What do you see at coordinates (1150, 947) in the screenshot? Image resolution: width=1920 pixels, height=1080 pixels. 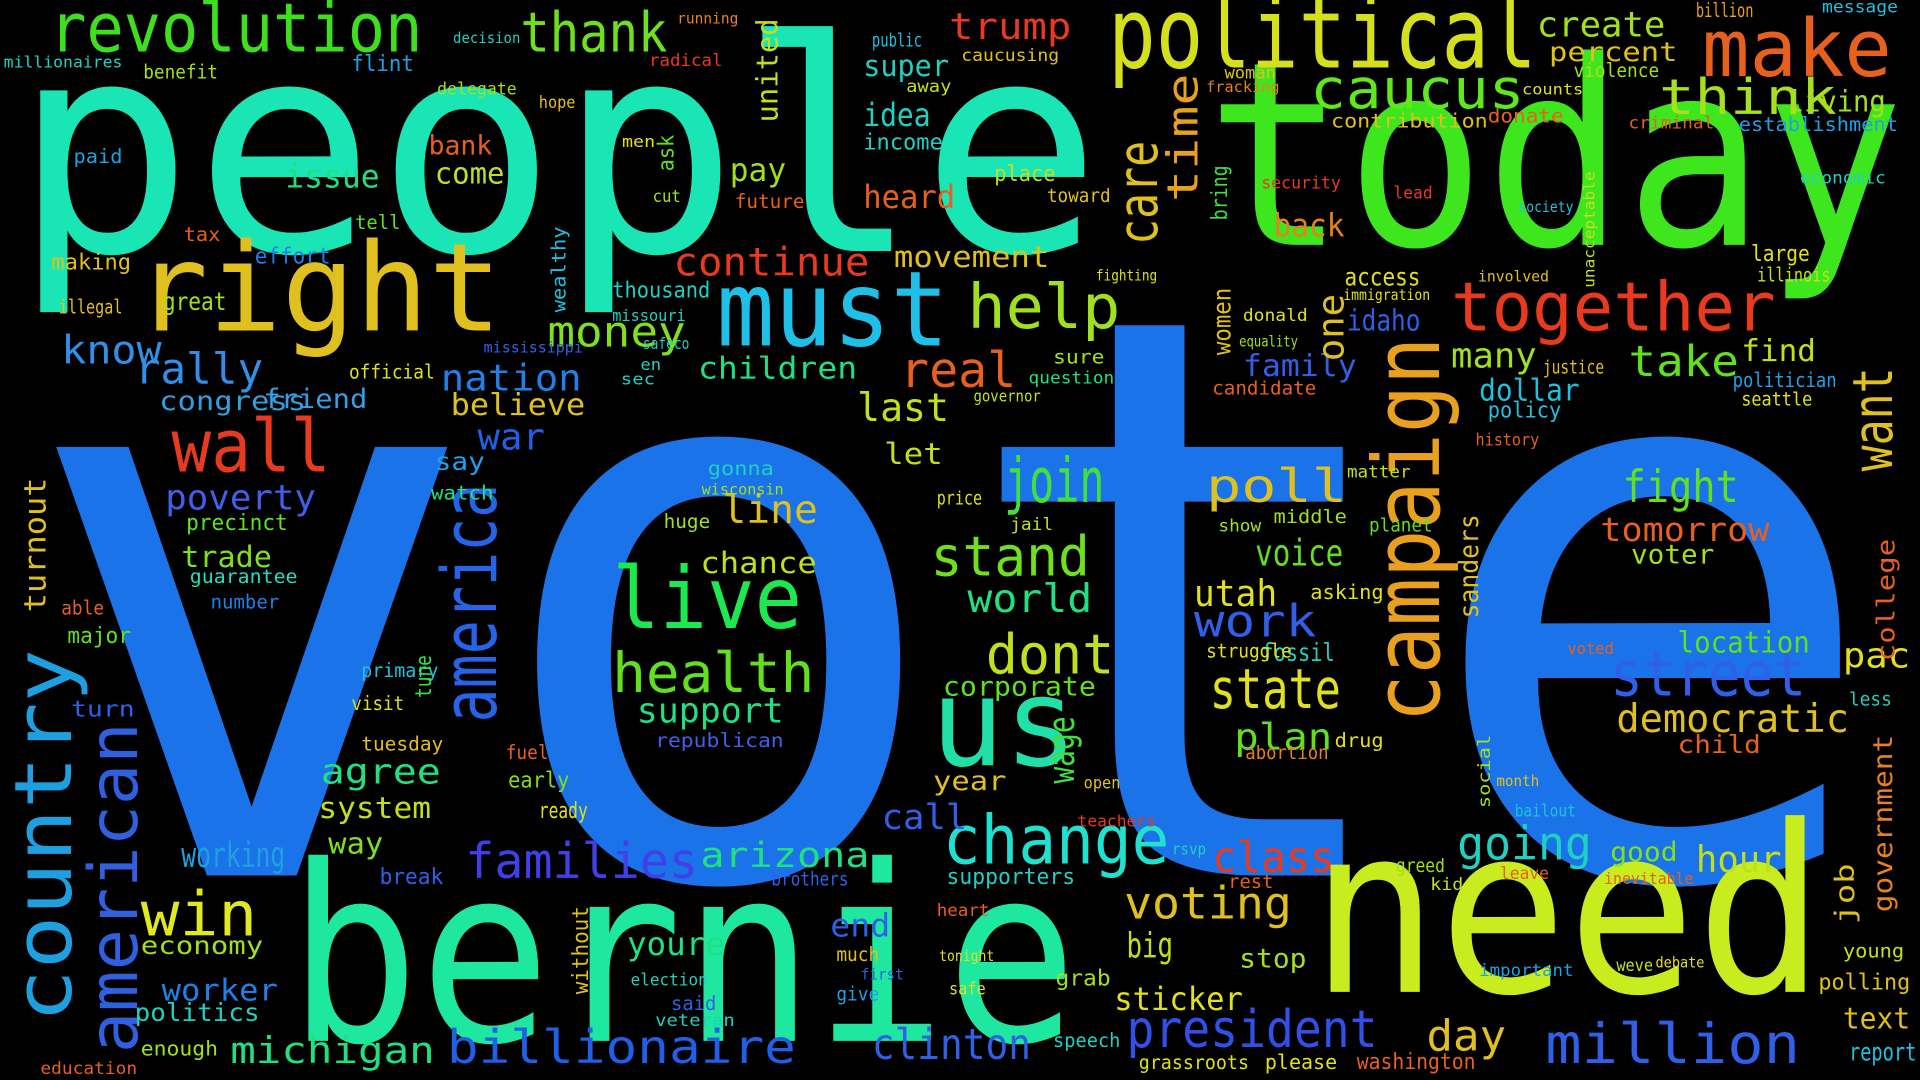 I see `cloud-word: big` at bounding box center [1150, 947].